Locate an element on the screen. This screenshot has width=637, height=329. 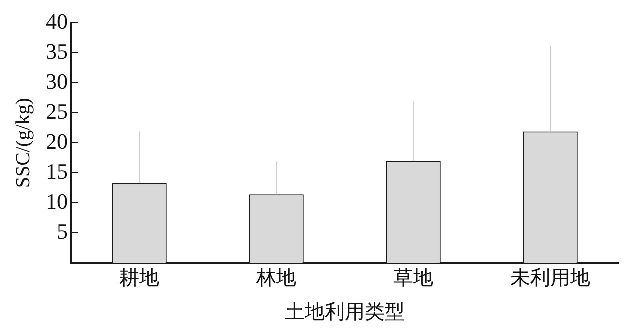
y-tick-label: 30 is located at coordinates (57, 81).